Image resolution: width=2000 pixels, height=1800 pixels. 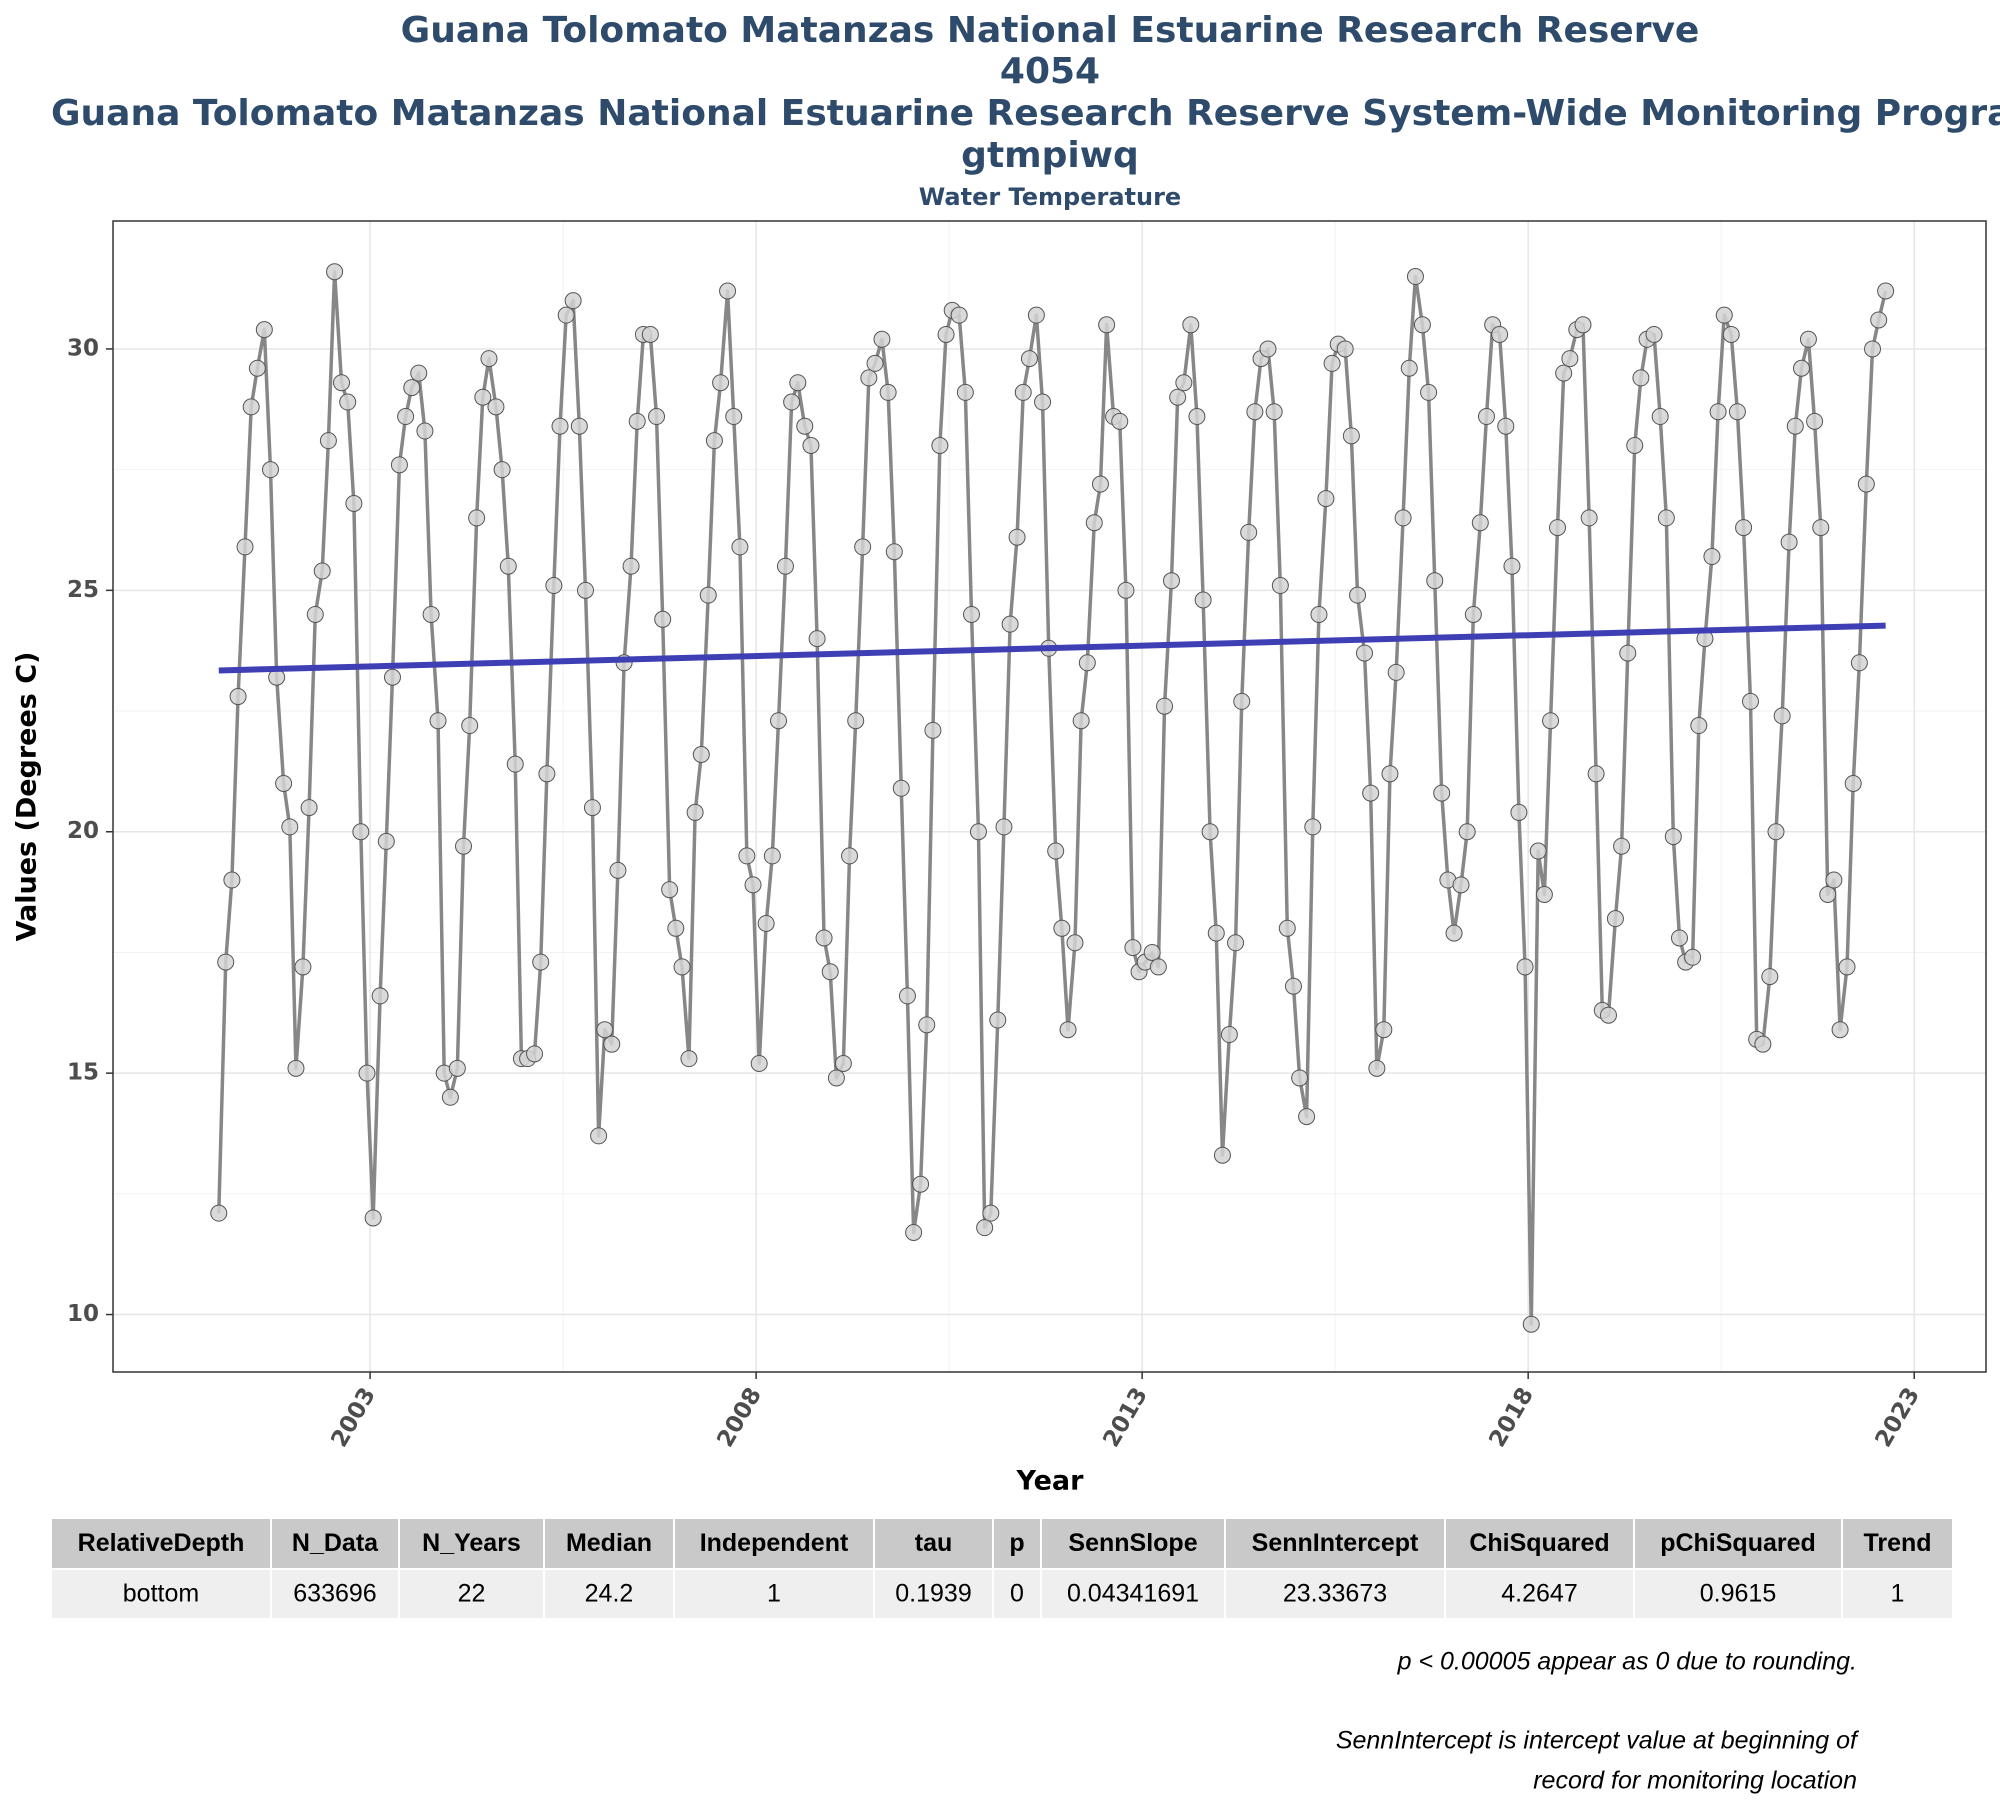 I want to click on table-header: ChiSquared, so click(x=1539, y=1543).